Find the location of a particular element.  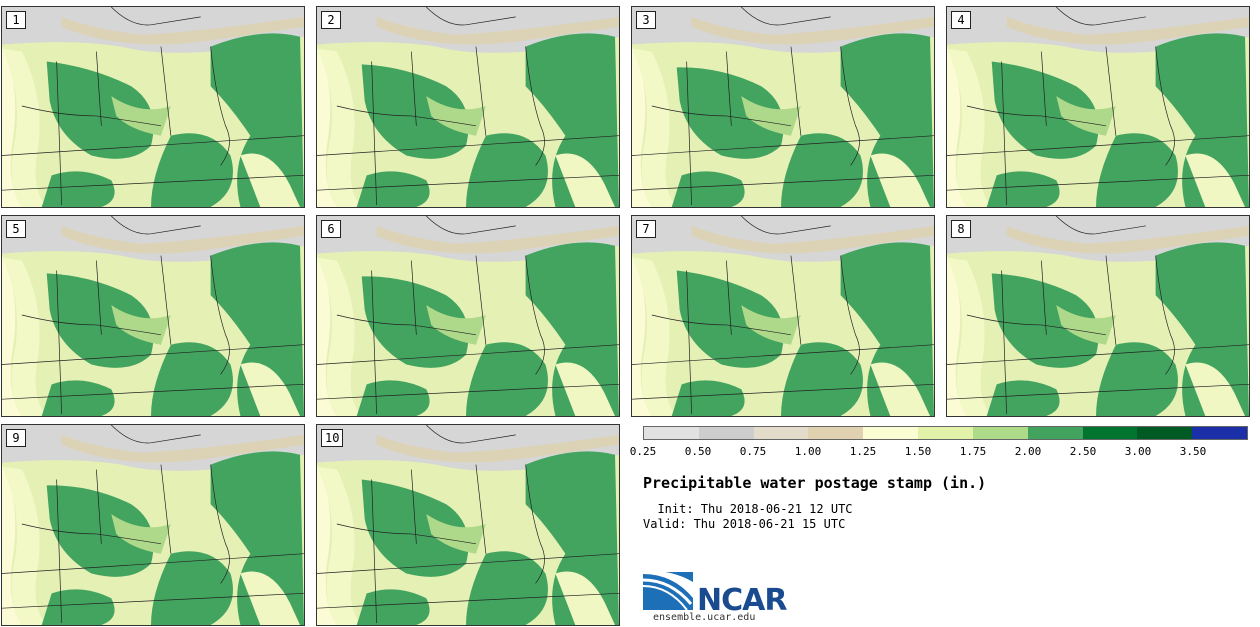

init-time: Init: Thu 2018-06-21 12 UTC is located at coordinates (748, 509).